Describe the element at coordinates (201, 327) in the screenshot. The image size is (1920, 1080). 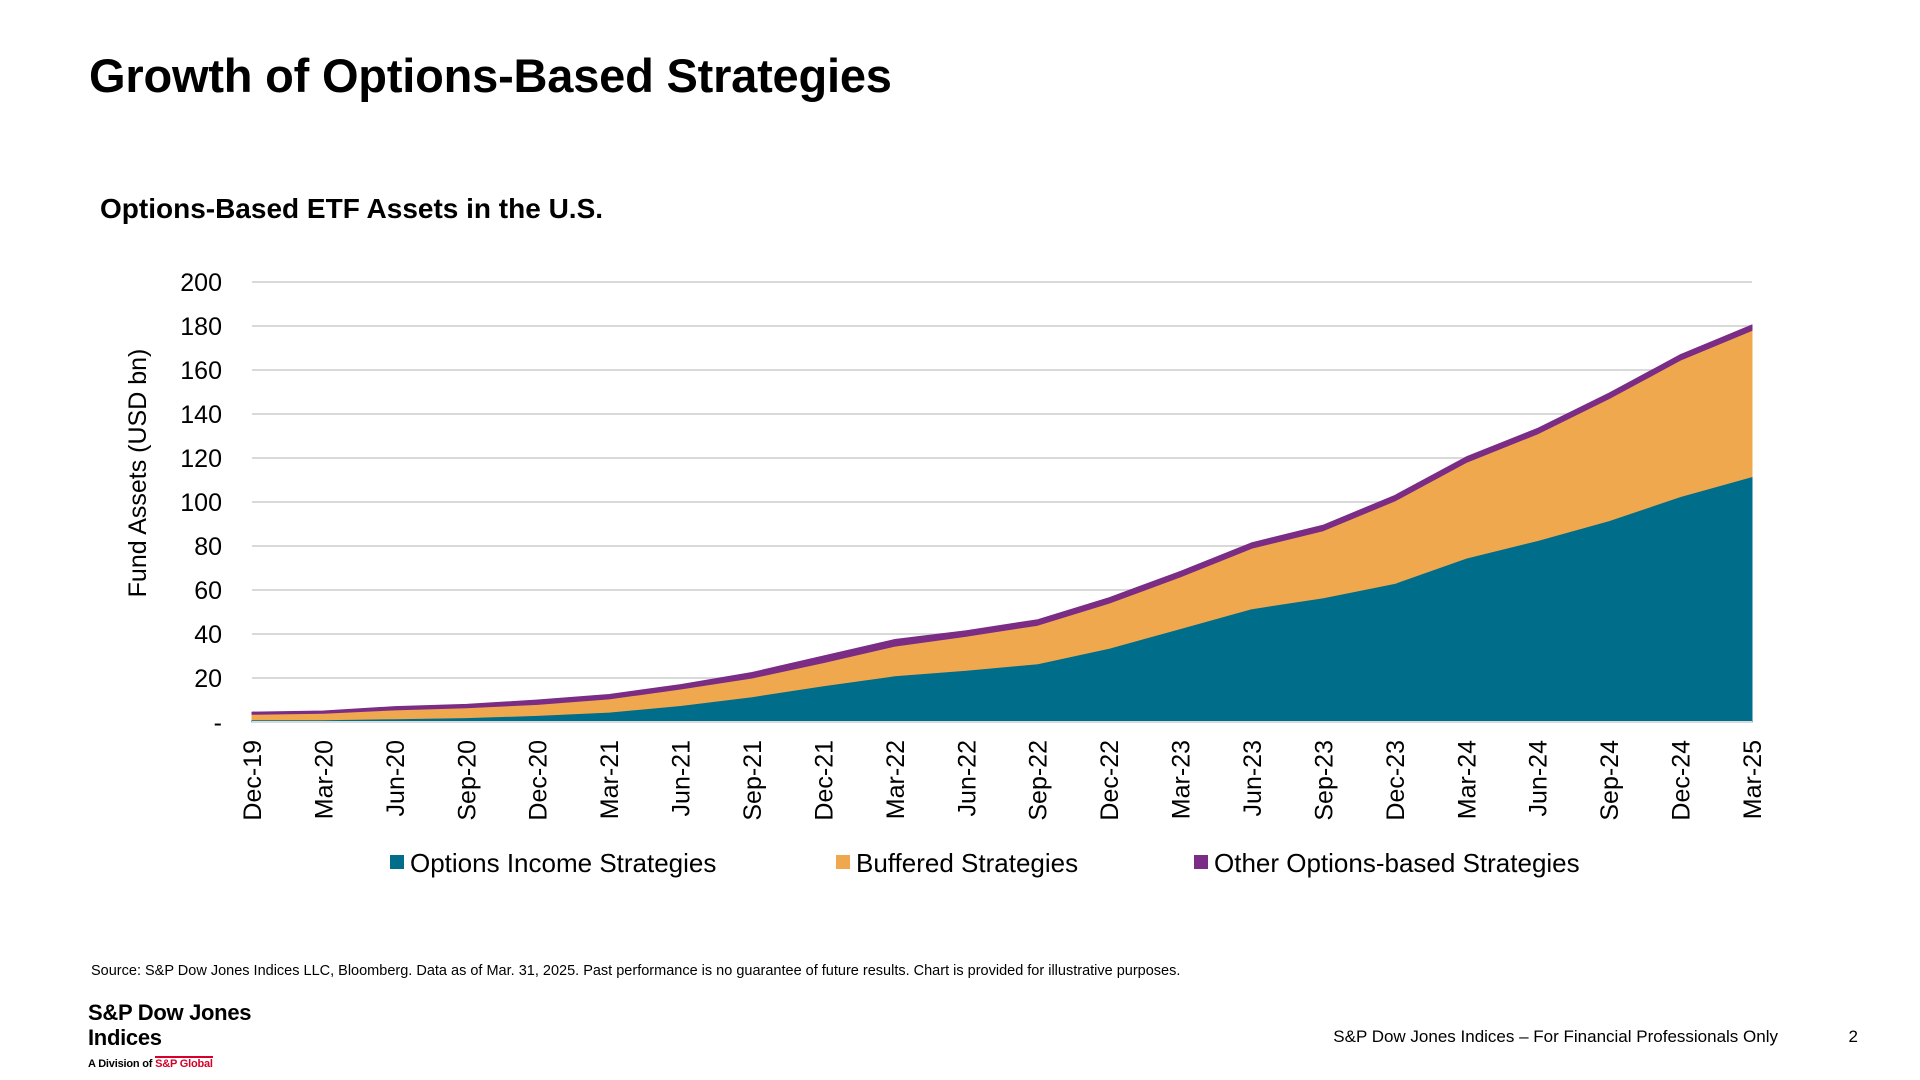
I see `y-tick-label: 180` at that location.